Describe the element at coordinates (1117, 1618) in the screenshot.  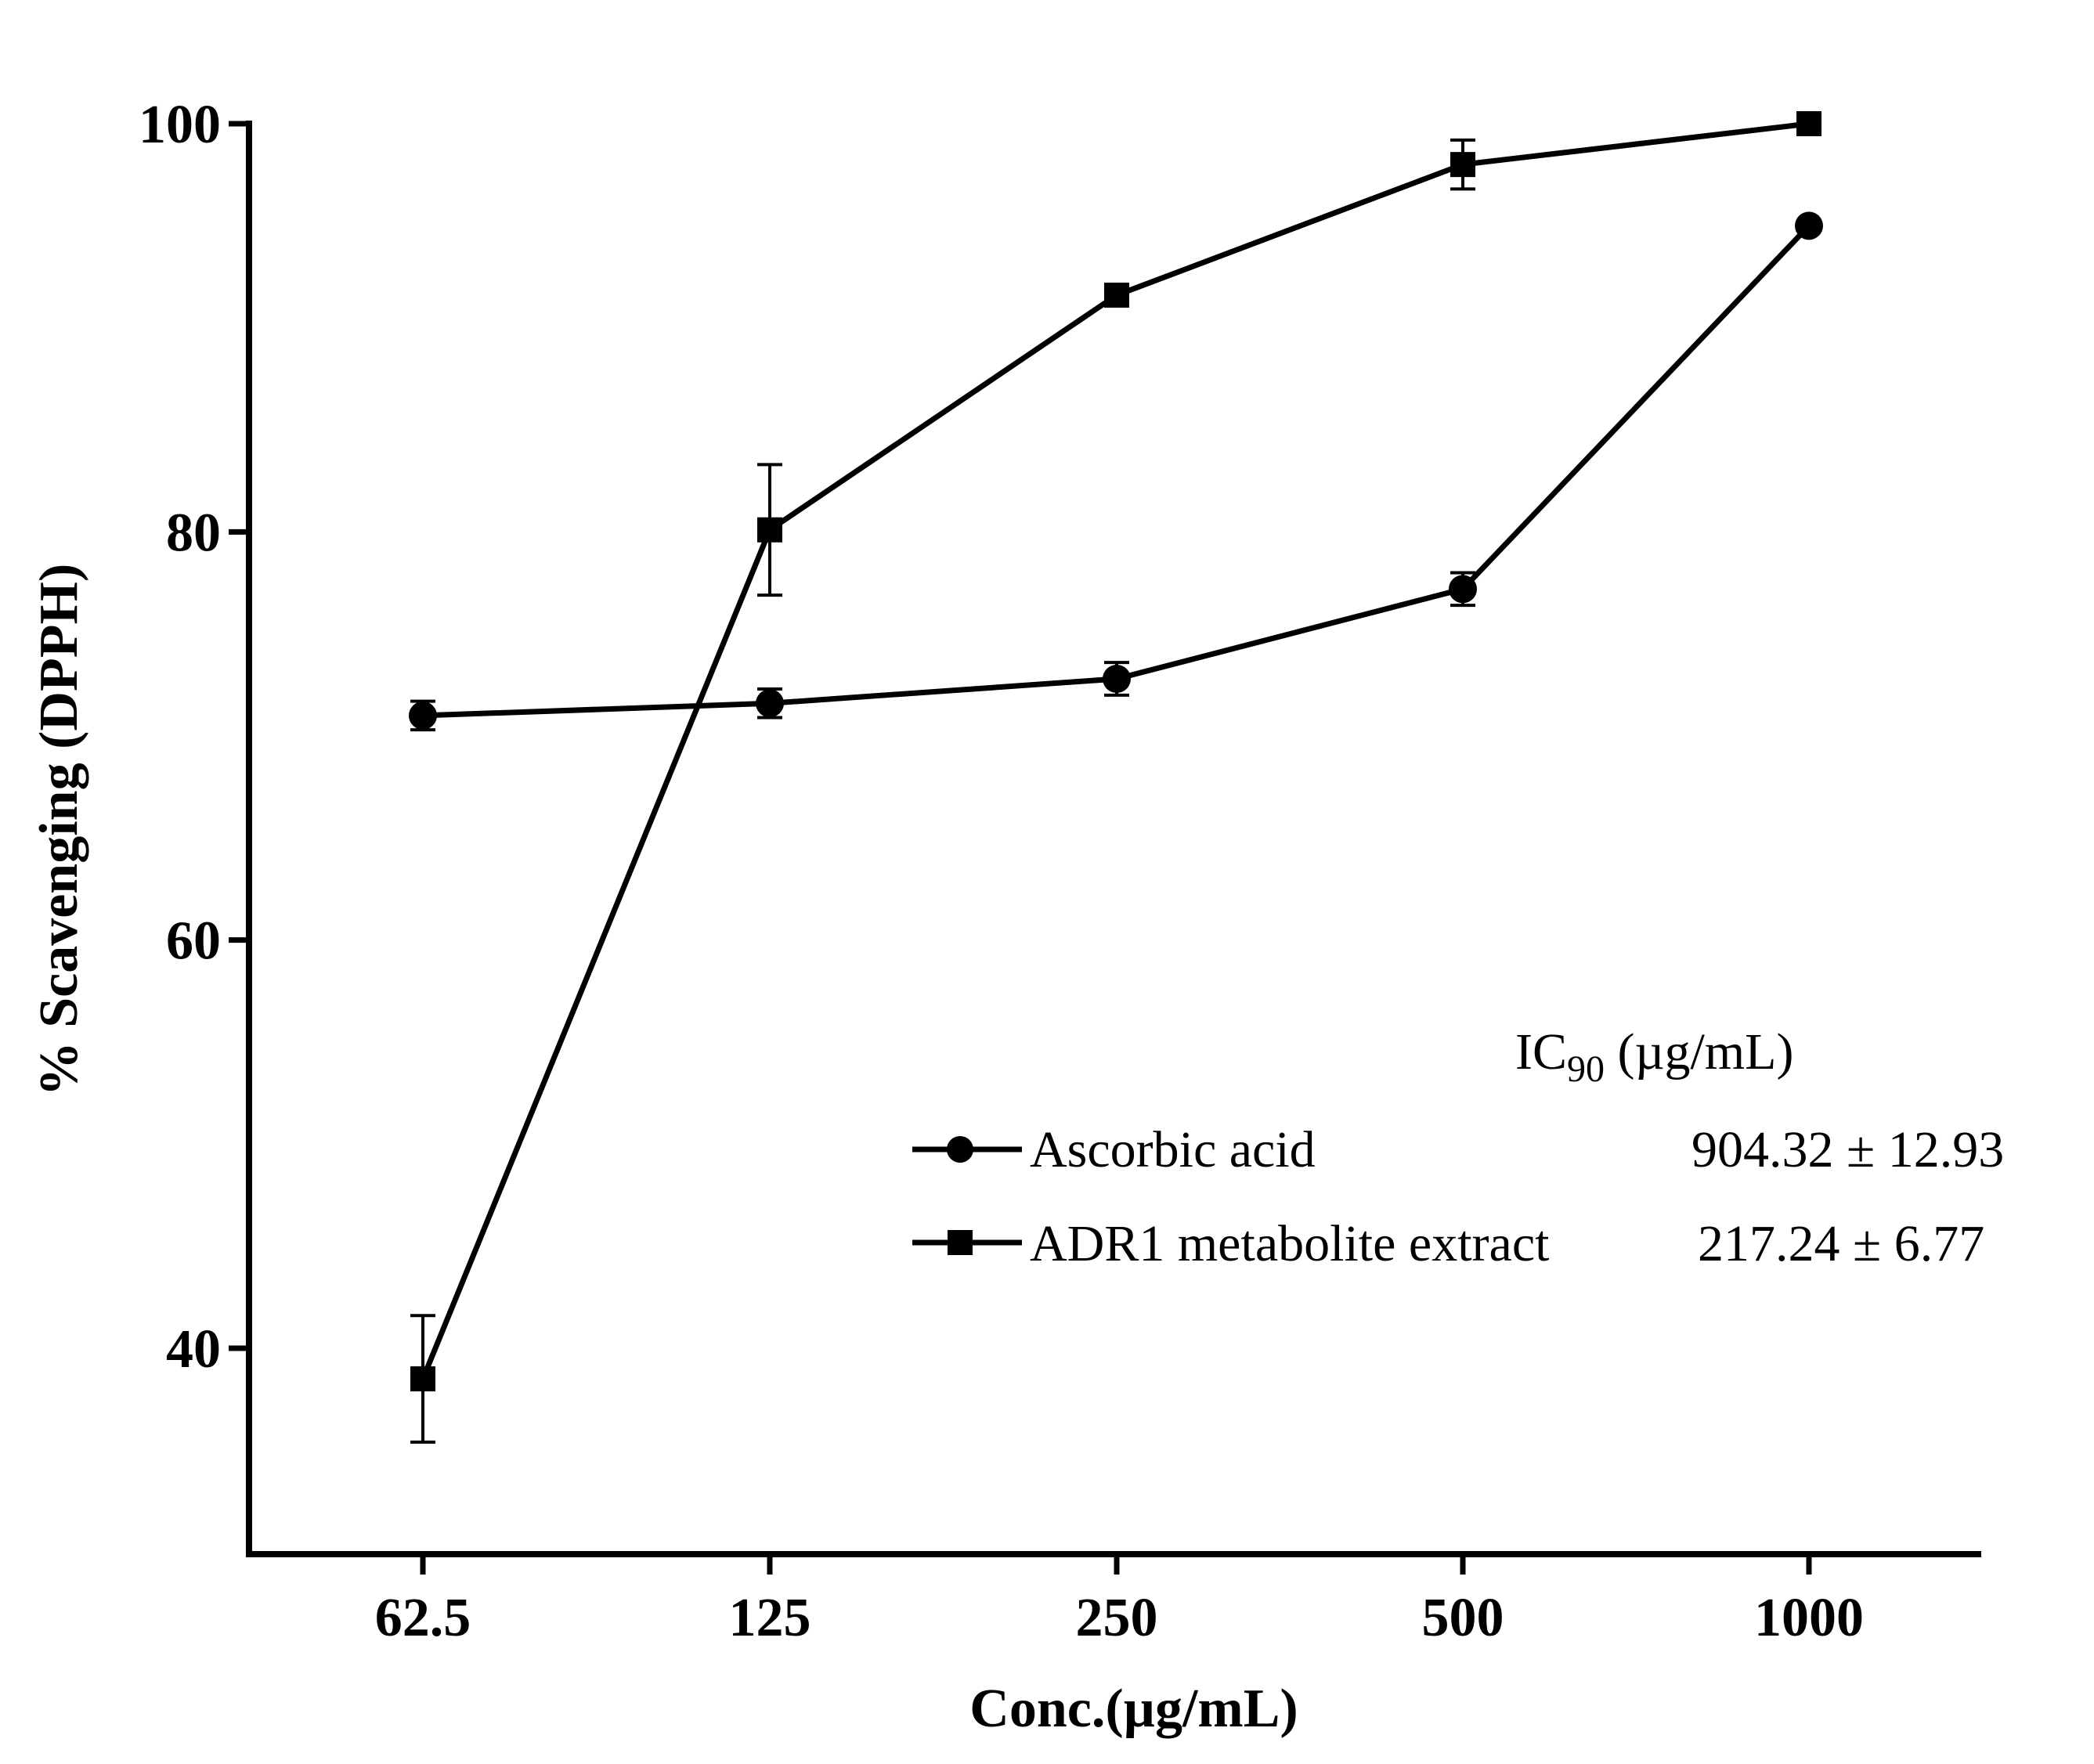
I see `x-tick-label: 250` at that location.